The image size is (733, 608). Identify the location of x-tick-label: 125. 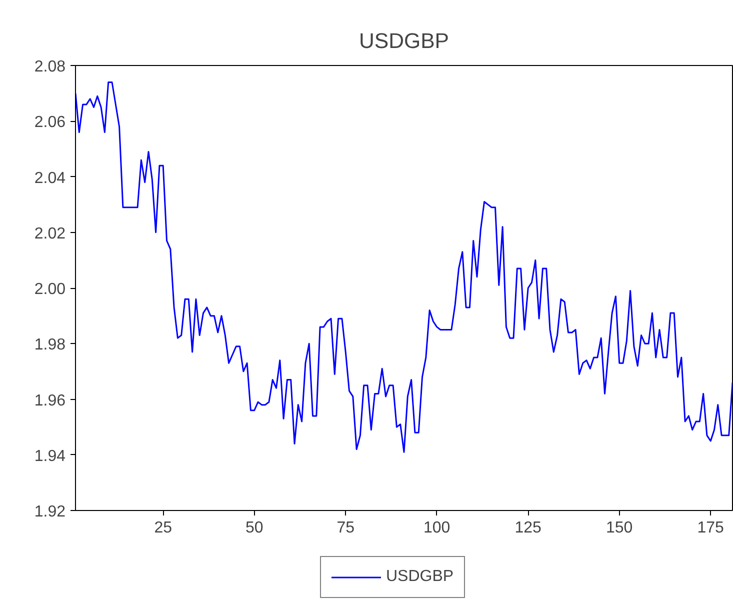
(528, 528).